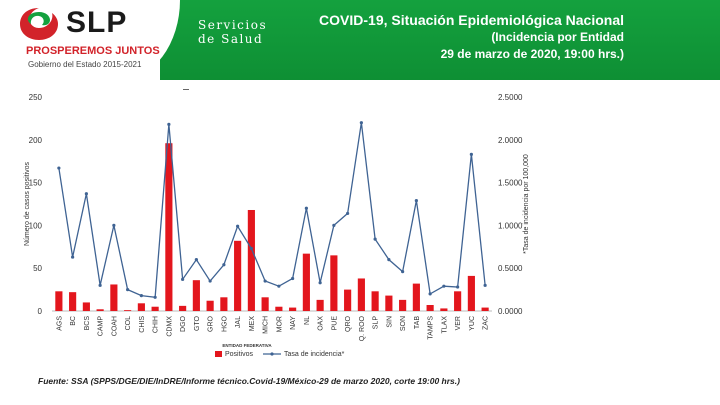  I want to click on department-name: Servicios de Salud, so click(232, 32).